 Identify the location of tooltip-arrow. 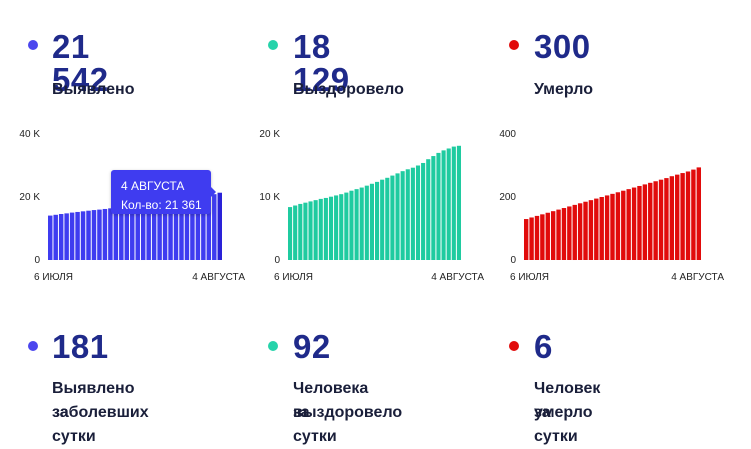
(213, 192).